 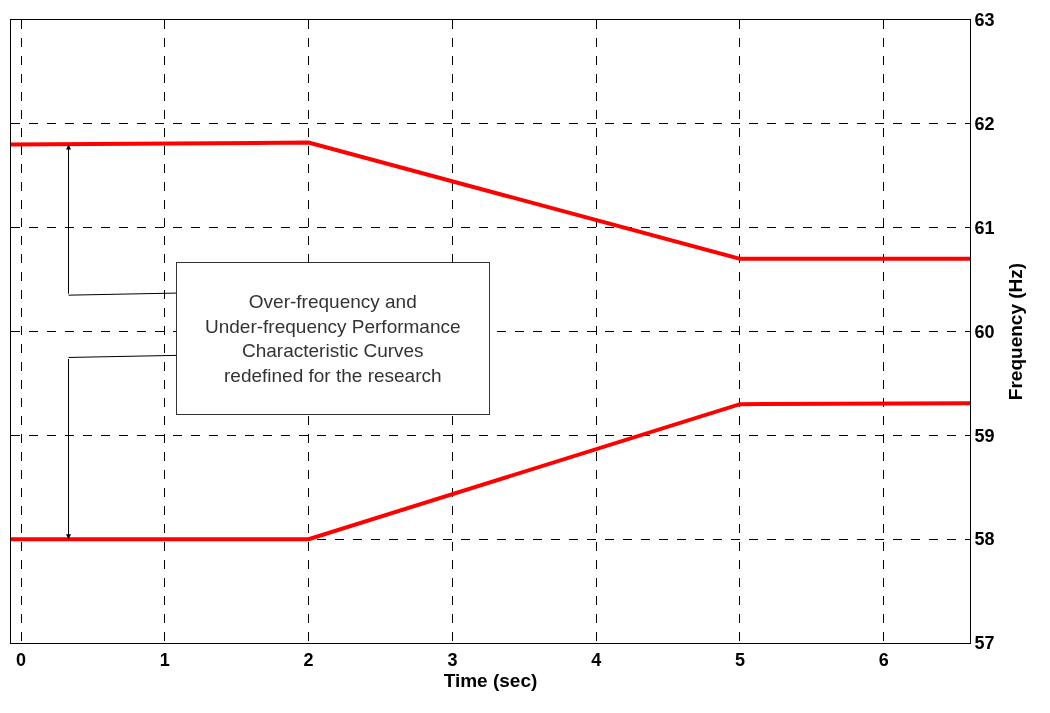 What do you see at coordinates (164, 659) in the screenshot?
I see `x-tick-label: 1` at bounding box center [164, 659].